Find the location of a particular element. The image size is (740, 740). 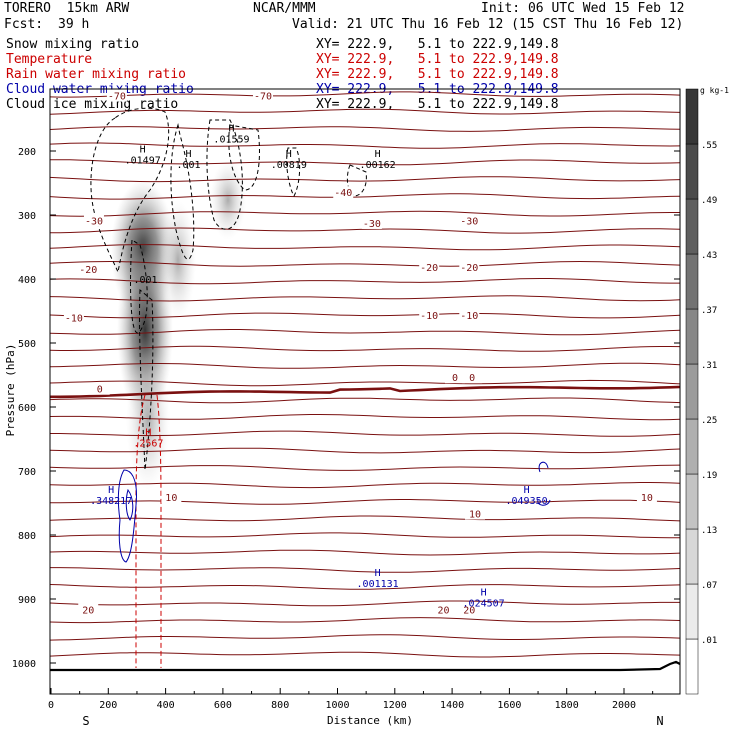

maximum-value: .00162 is located at coordinates (378, 165).